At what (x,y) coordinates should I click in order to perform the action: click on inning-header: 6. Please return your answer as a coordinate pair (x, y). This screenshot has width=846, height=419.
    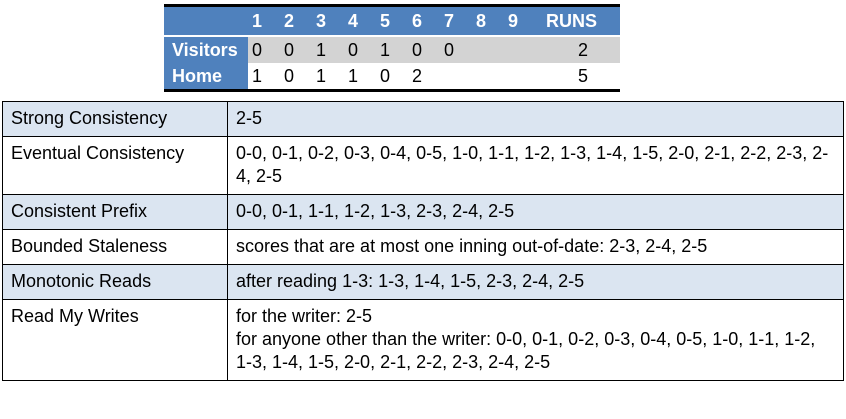
    Looking at the image, I should click on (417, 20).